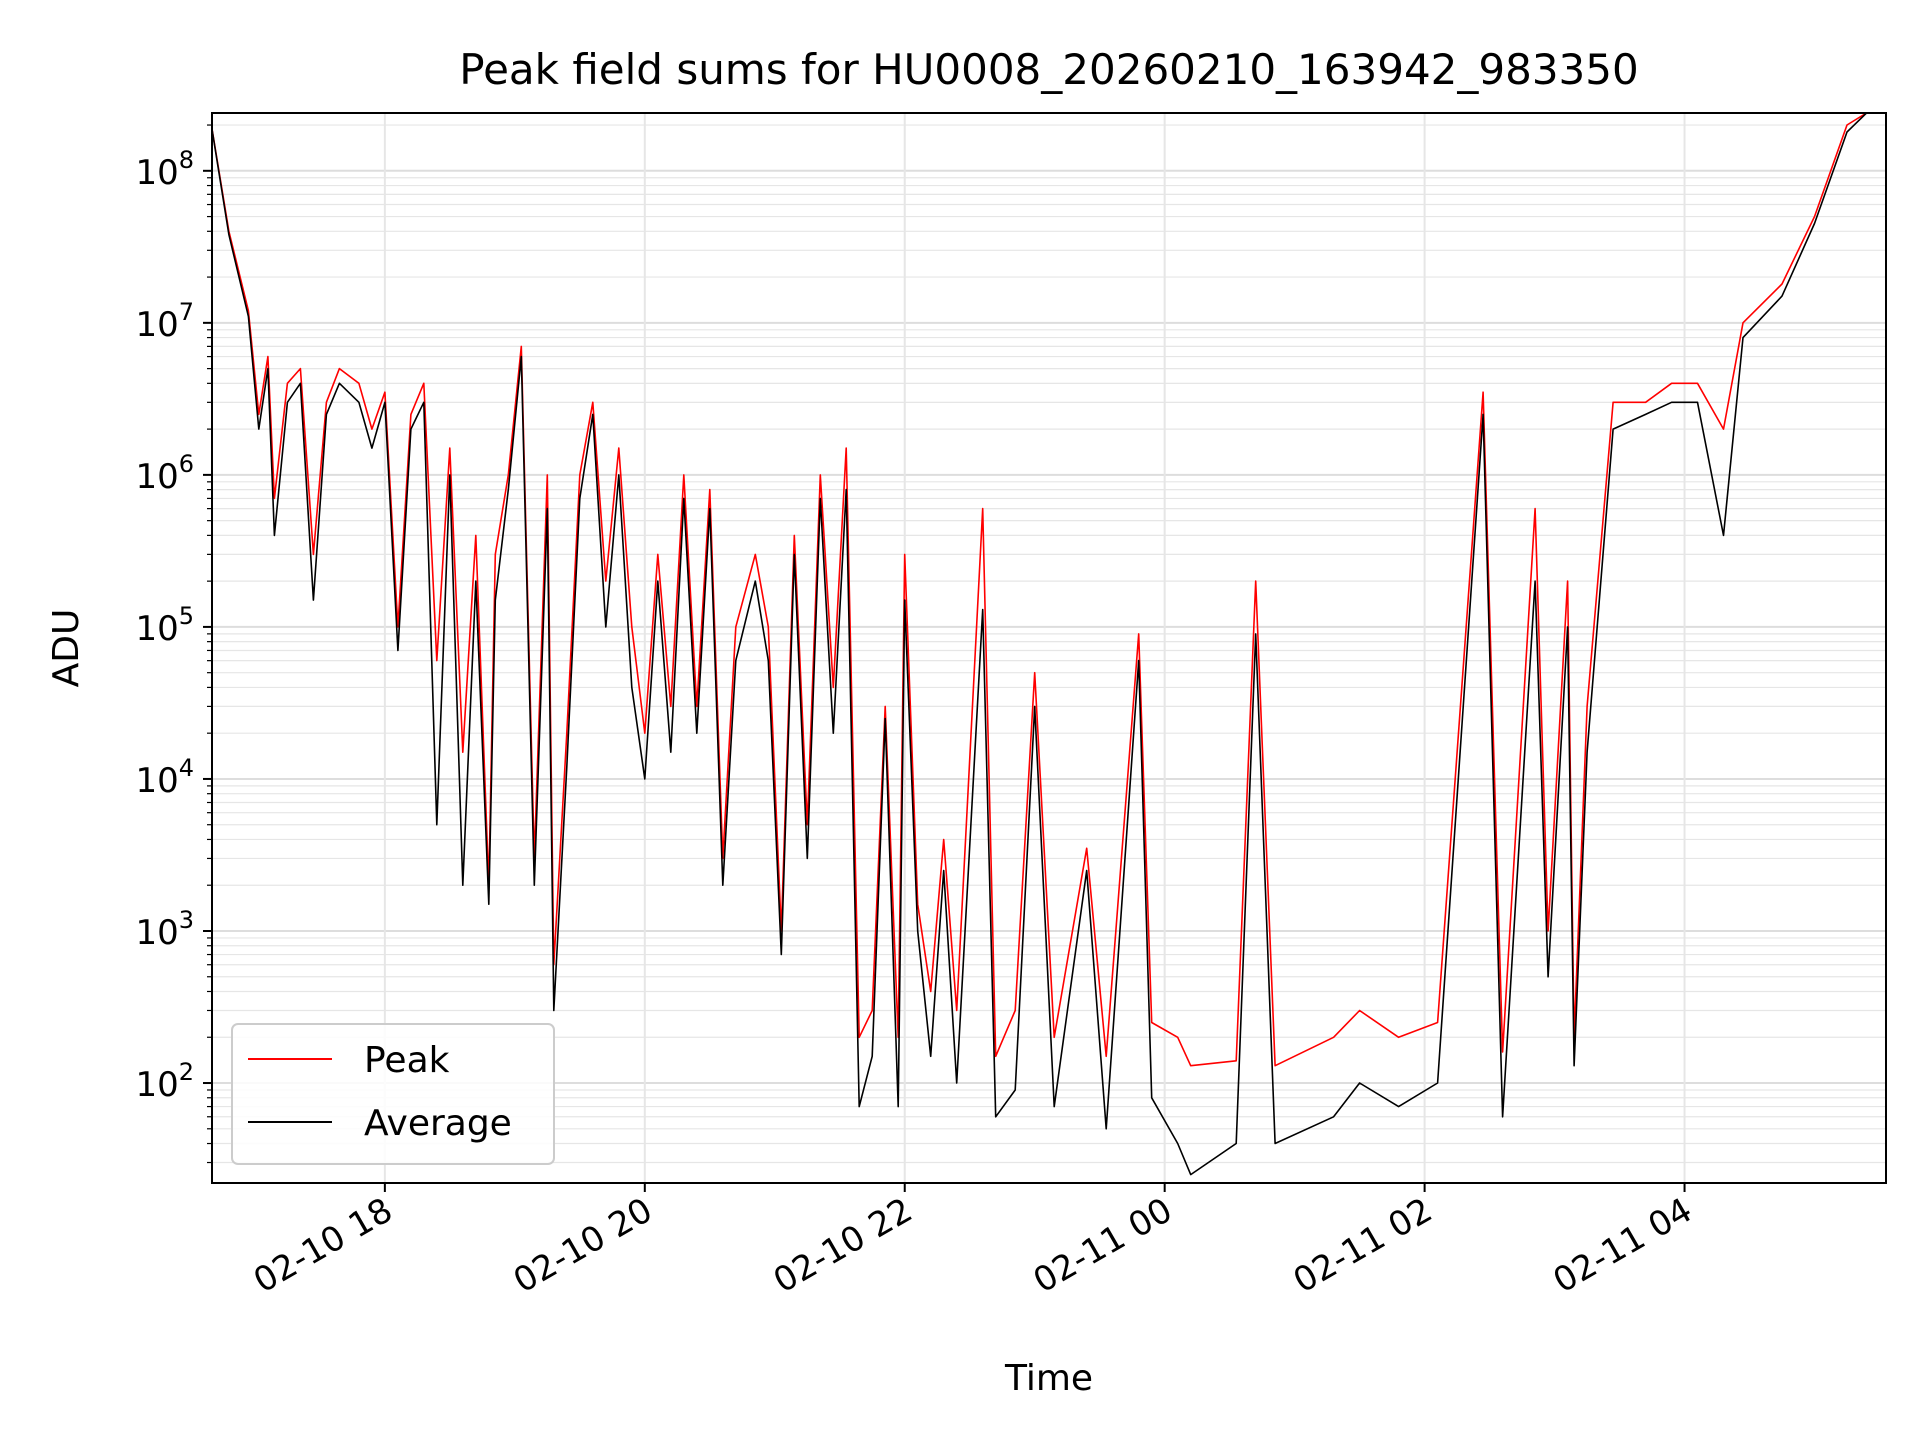 The image size is (1920, 1440). What do you see at coordinates (164, 777) in the screenshot?
I see `y-tick-label: 10⁴` at bounding box center [164, 777].